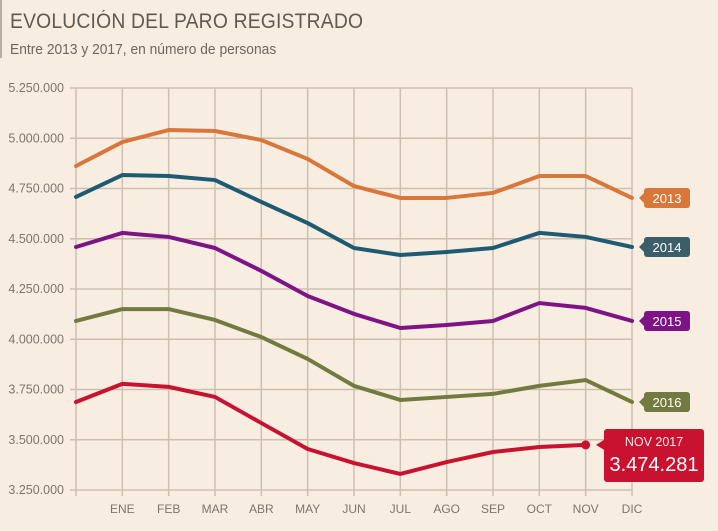  What do you see at coordinates (36, 390) in the screenshot?
I see `y-tick-label: 3.750.000` at bounding box center [36, 390].